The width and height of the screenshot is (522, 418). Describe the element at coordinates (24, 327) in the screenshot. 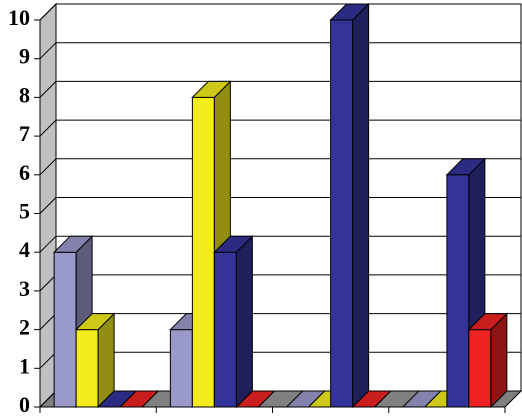

I see `y-tick-label: 2` at that location.